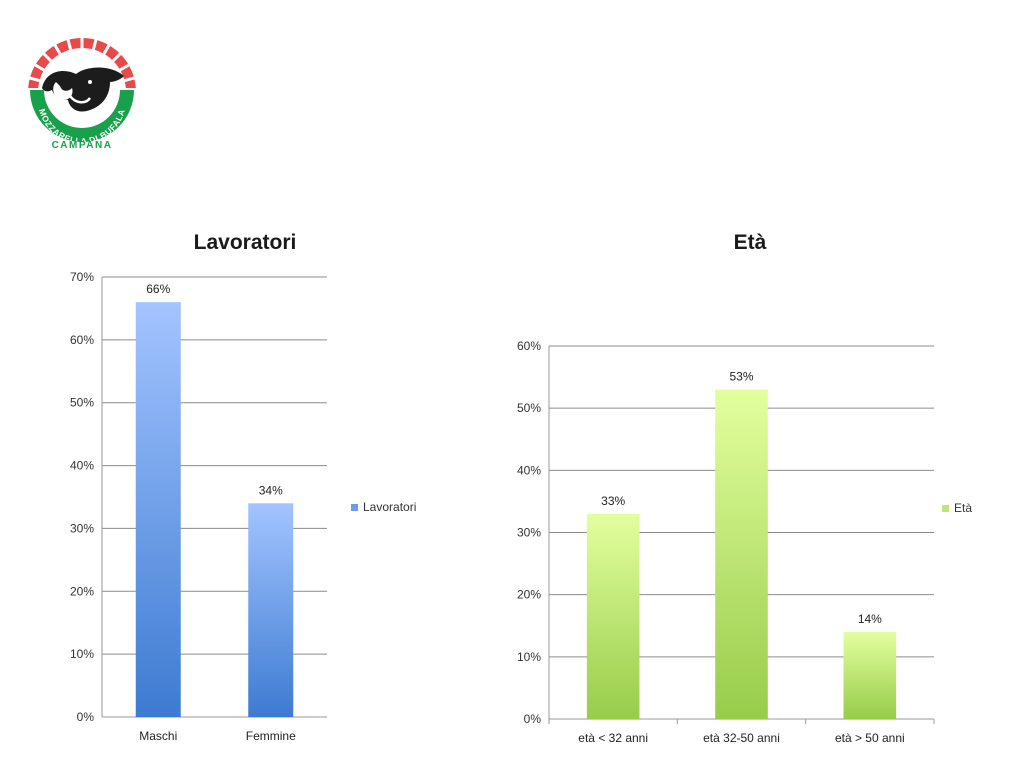 The height and width of the screenshot is (773, 1024). I want to click on mozzarella-di-bufala-logo: MOZZARELLA DI BUFALA CAMPANA, so click(82, 94).